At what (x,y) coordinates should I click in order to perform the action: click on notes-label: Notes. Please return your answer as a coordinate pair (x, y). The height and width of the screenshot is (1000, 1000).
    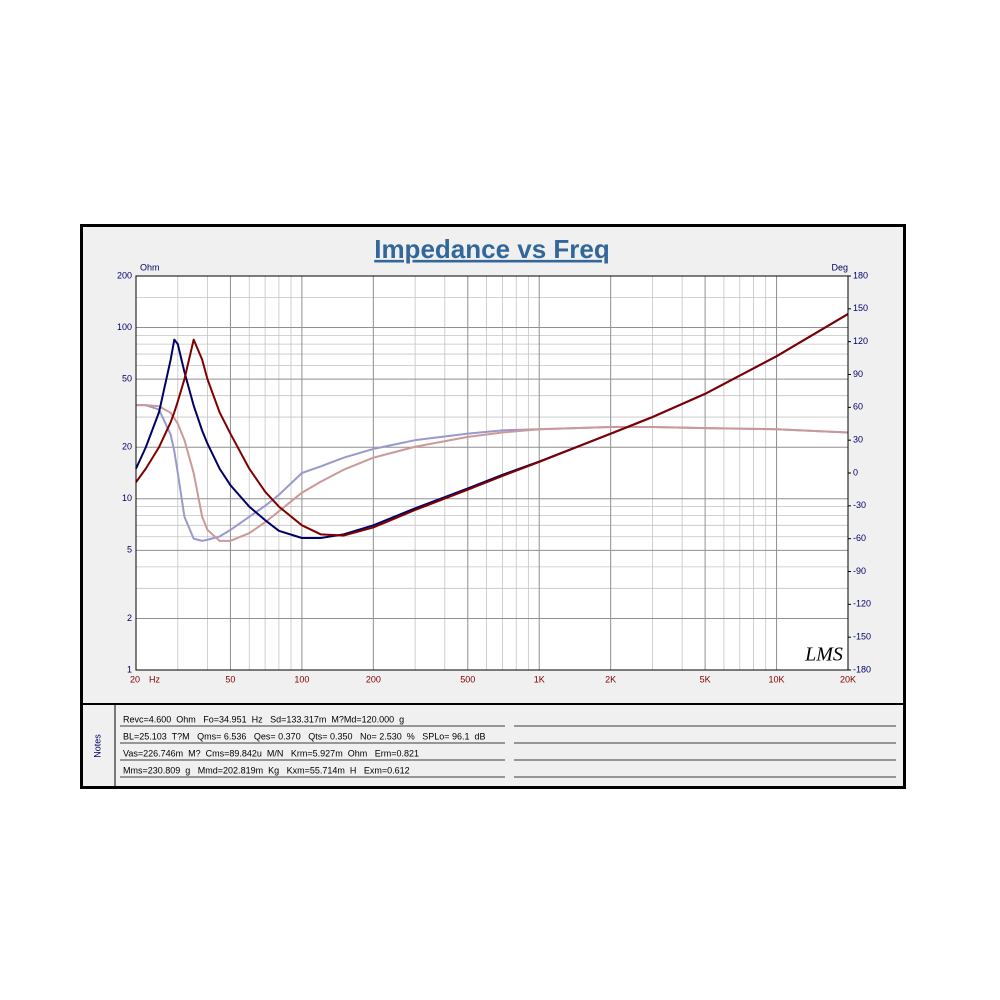
    Looking at the image, I should click on (97, 746).